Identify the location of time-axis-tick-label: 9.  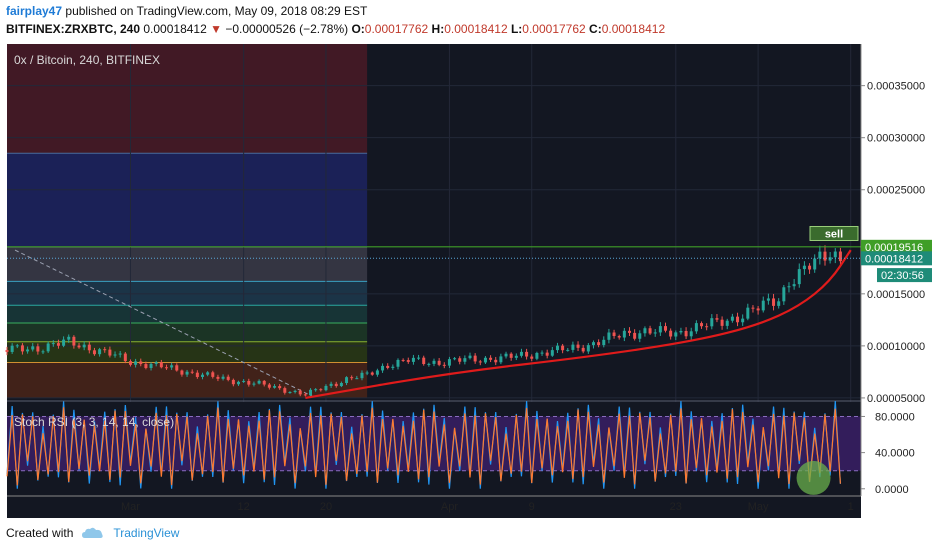
(532, 507).